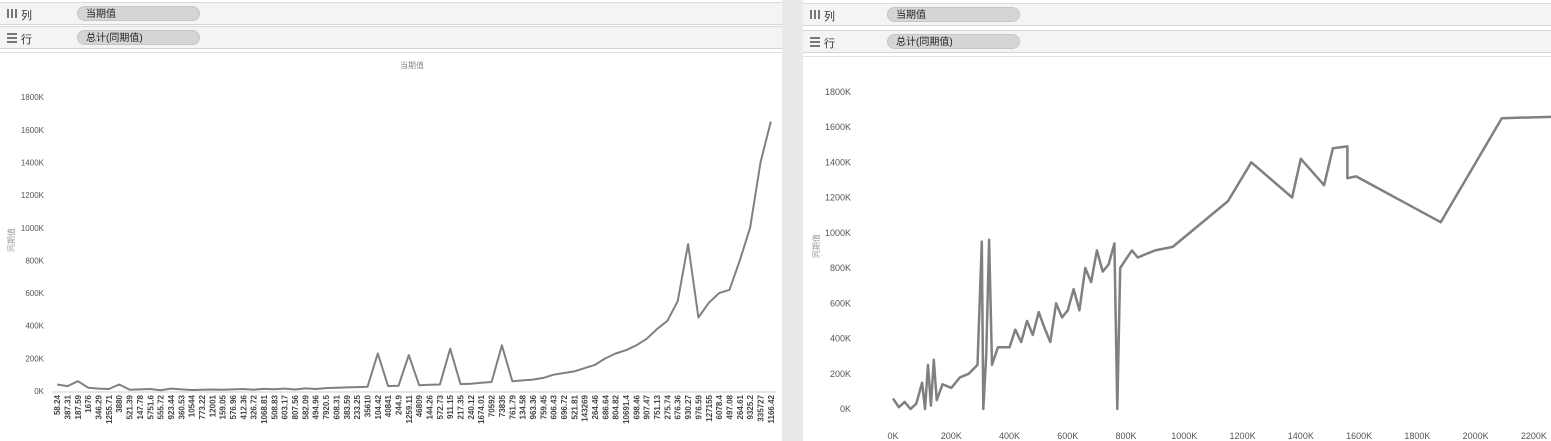 The height and width of the screenshot is (441, 1551). What do you see at coordinates (585, 407) in the screenshot?
I see `x-tick-label: 143269` at bounding box center [585, 407].